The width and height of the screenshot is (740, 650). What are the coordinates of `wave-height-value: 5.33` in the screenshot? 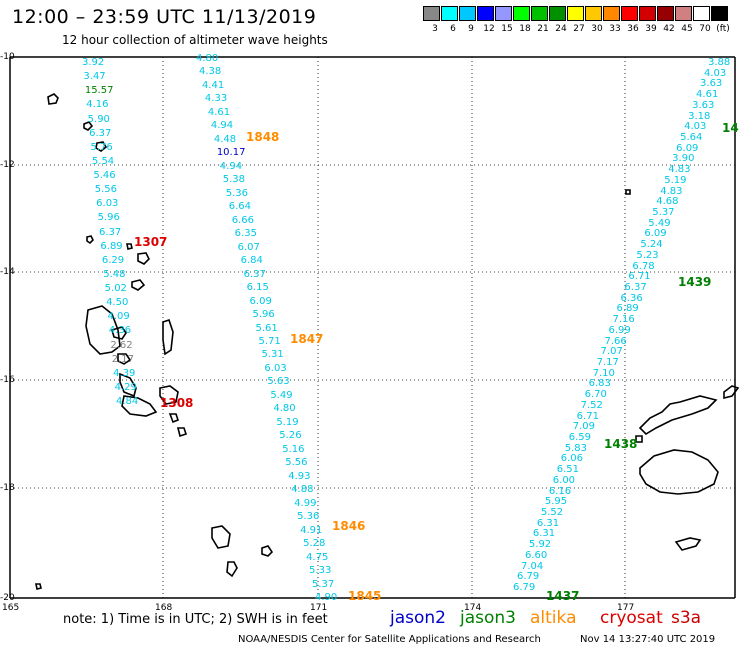 It's located at (320, 571).